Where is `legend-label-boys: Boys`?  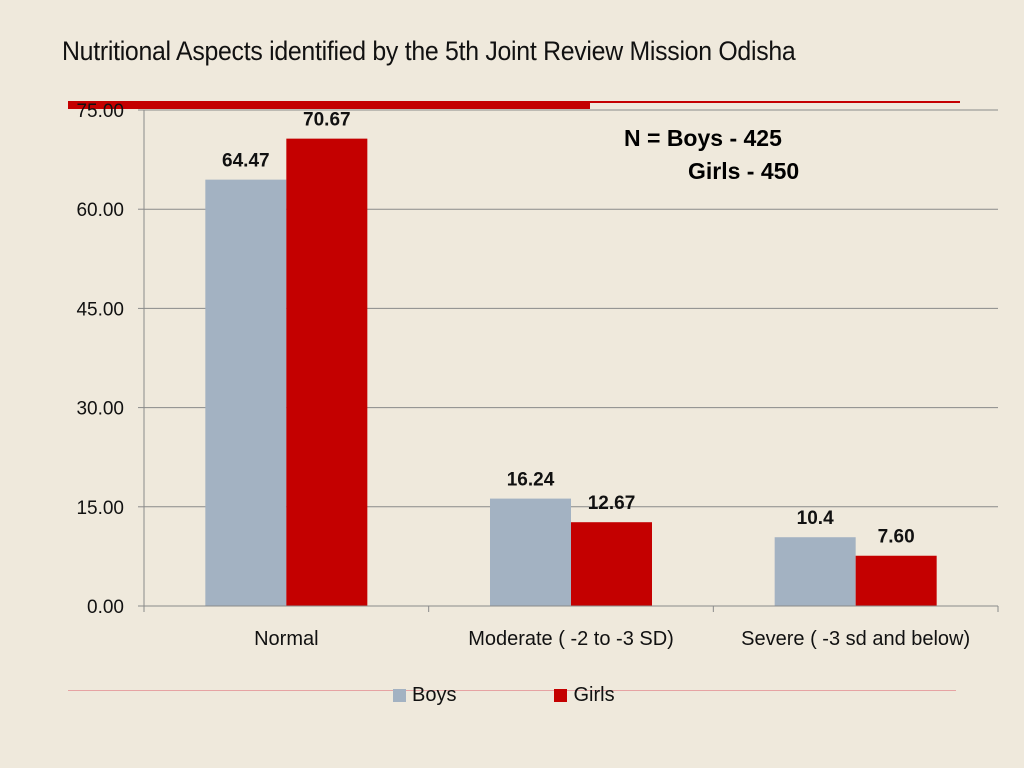 legend-label-boys: Boys is located at coordinates (434, 695).